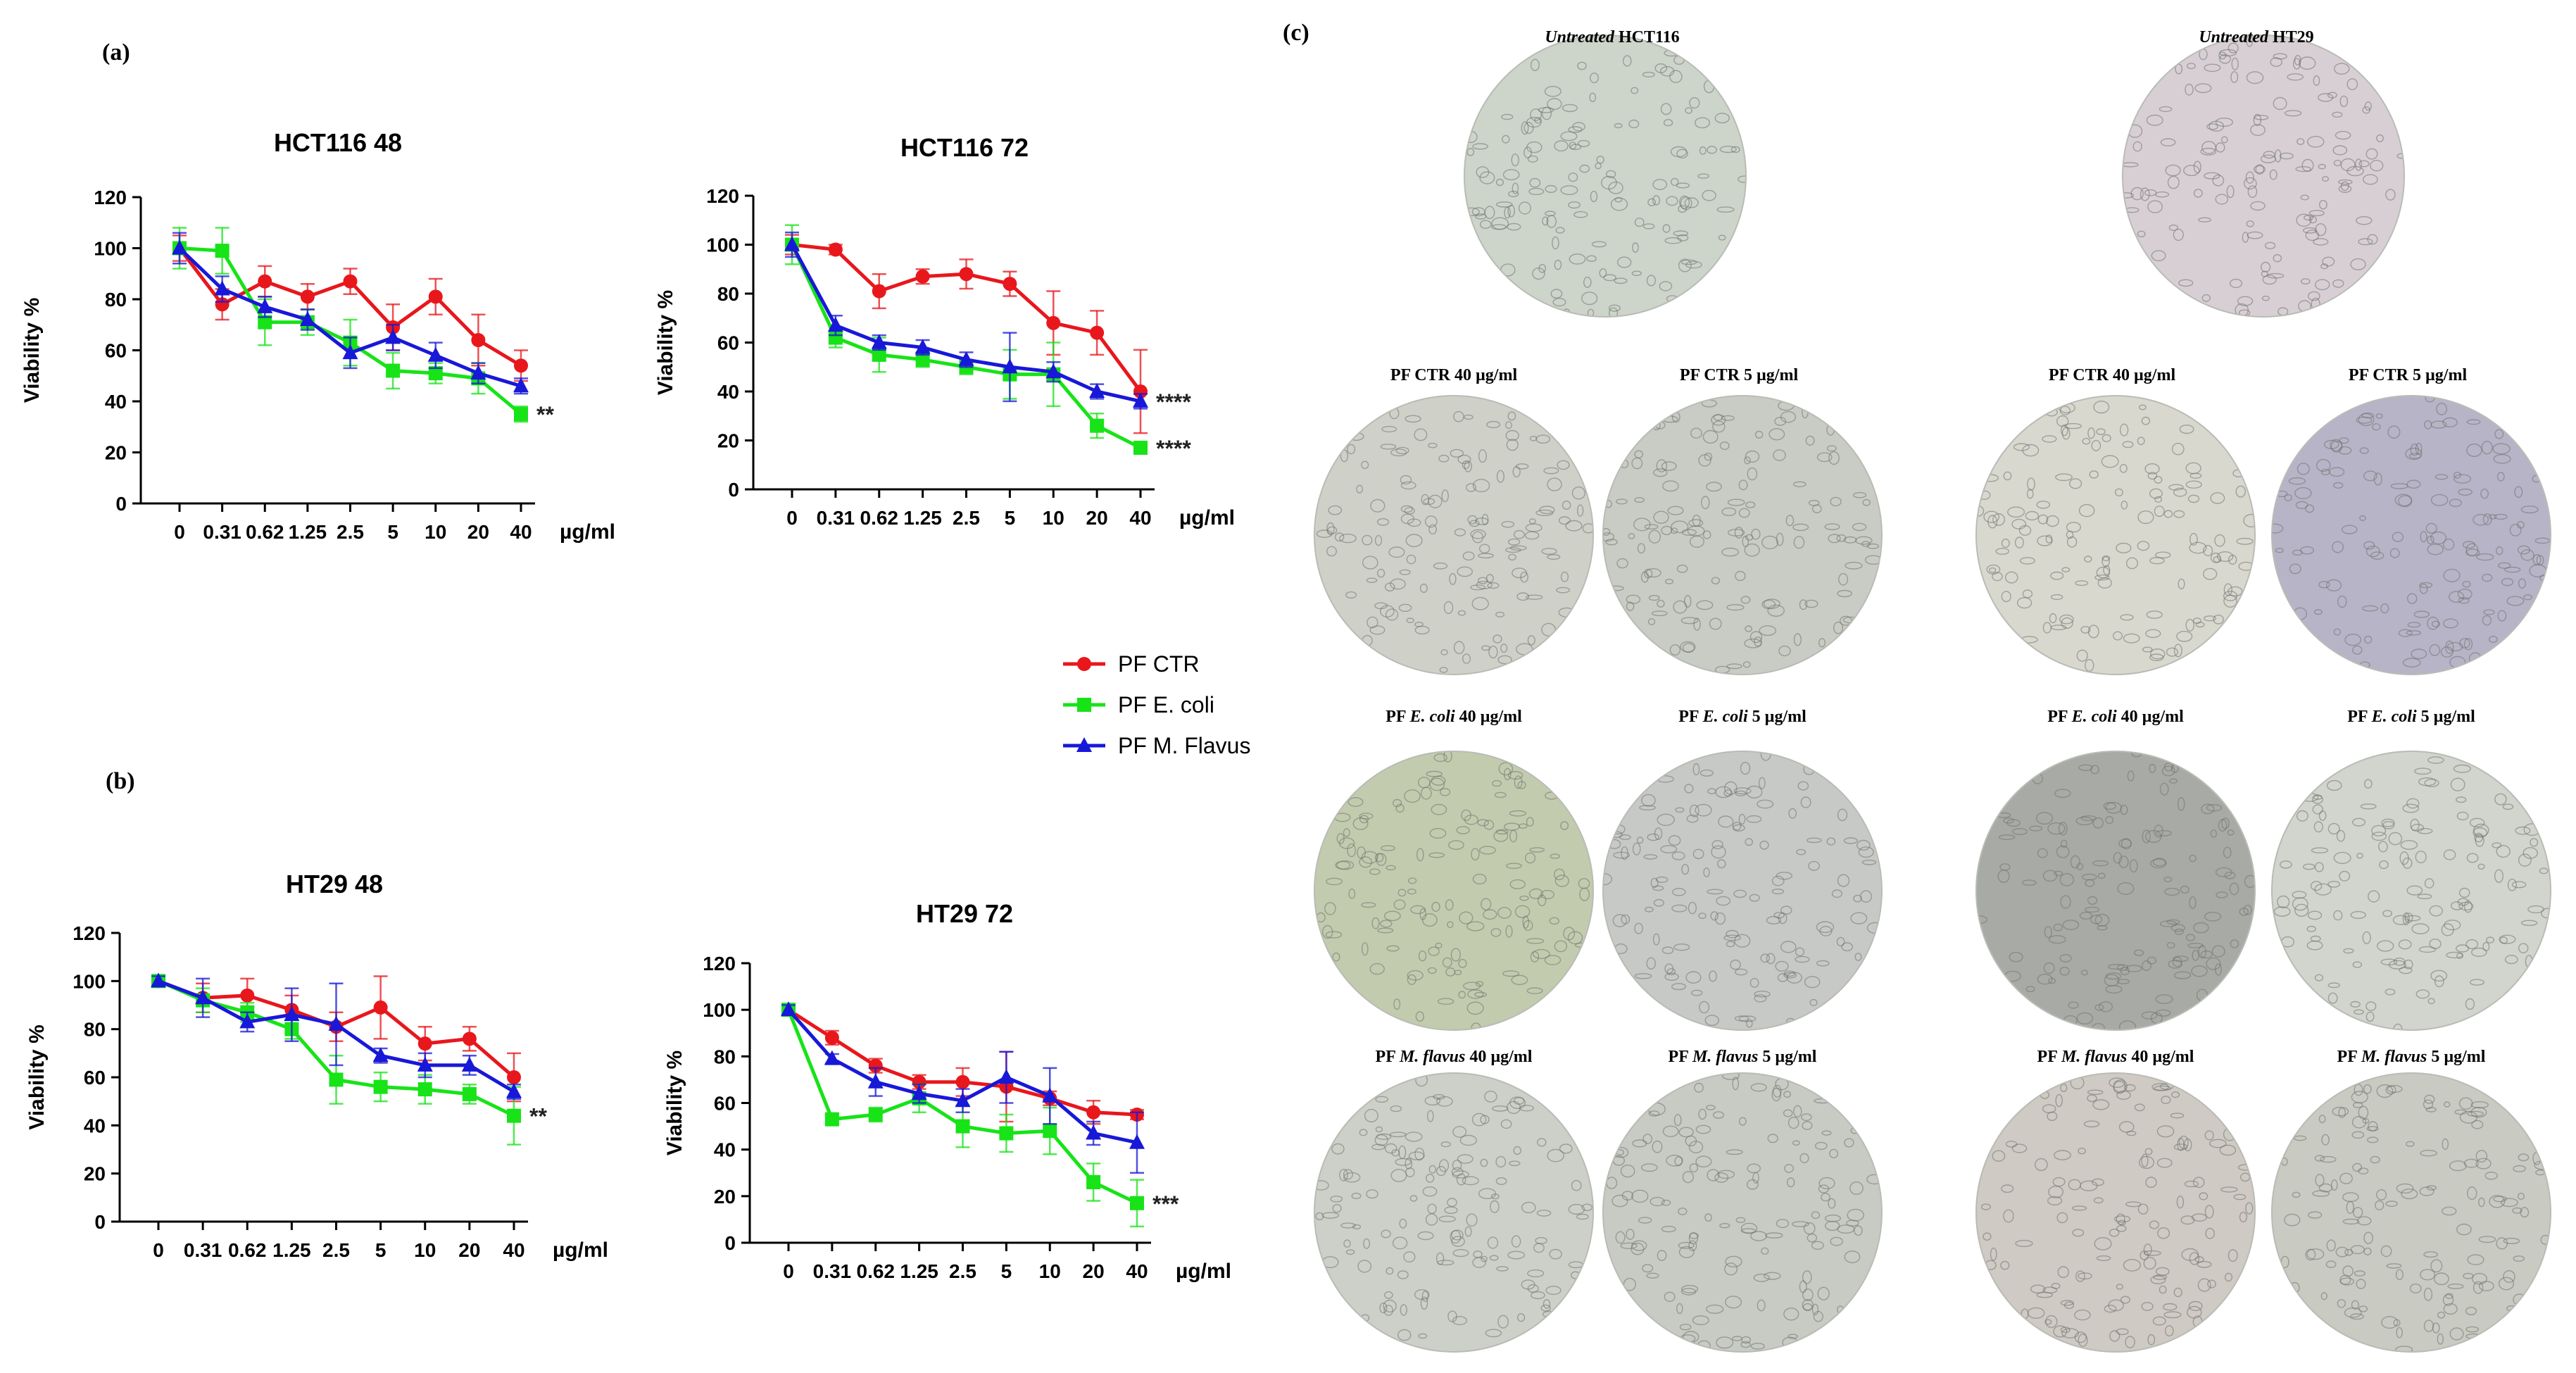 This screenshot has width=2576, height=1373. What do you see at coordinates (2411, 1212) in the screenshot?
I see `micrograph-rim` at bounding box center [2411, 1212].